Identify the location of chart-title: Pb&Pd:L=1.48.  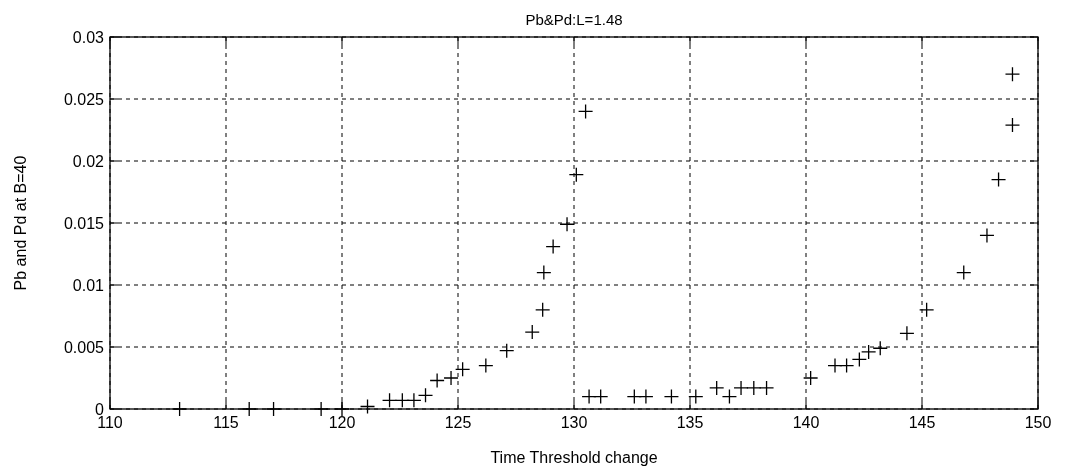
(574, 19).